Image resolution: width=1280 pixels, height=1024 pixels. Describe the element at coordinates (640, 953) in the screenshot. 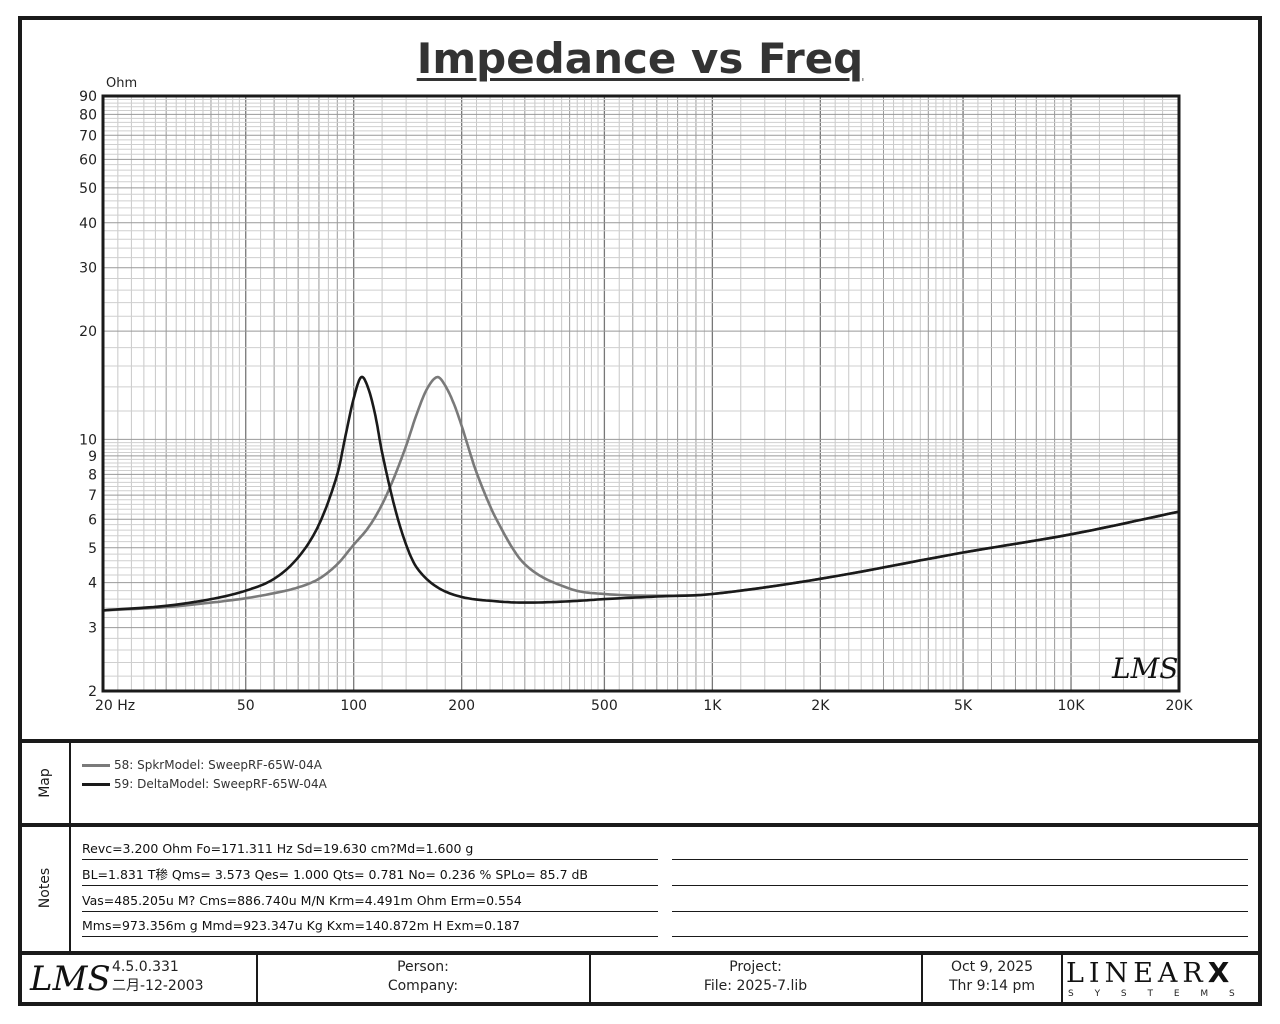

I see `footer-top-border` at that location.